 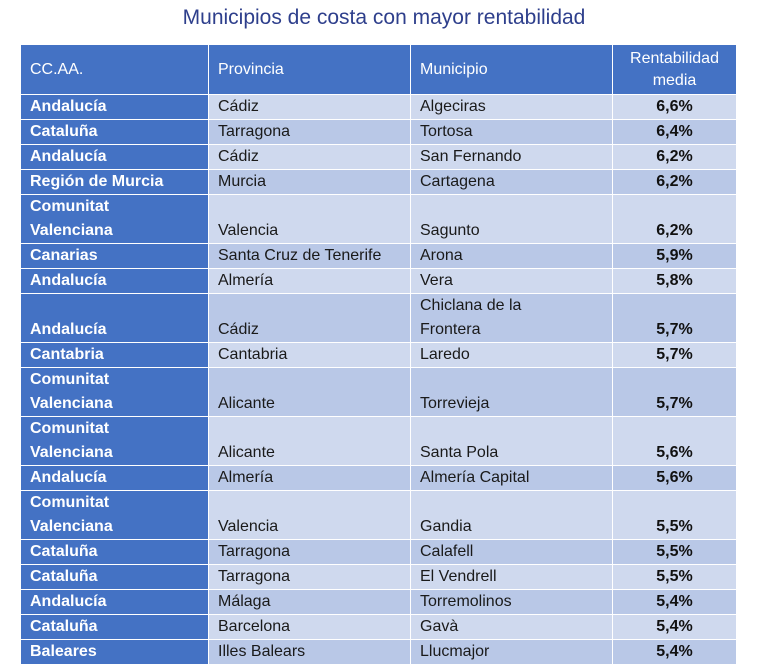 I want to click on cell-ccaa: Canarias, so click(x=114, y=256).